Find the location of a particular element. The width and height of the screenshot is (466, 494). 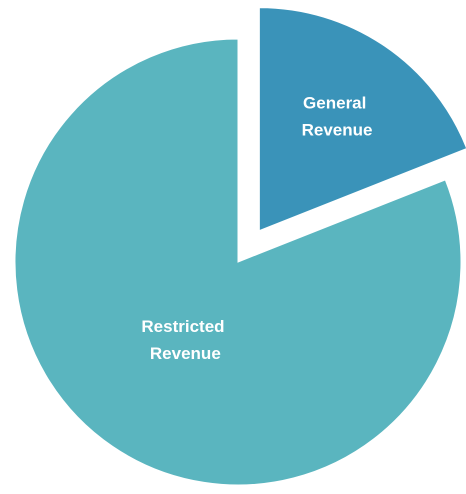

slice-label: General Revenue is located at coordinates (337, 117).